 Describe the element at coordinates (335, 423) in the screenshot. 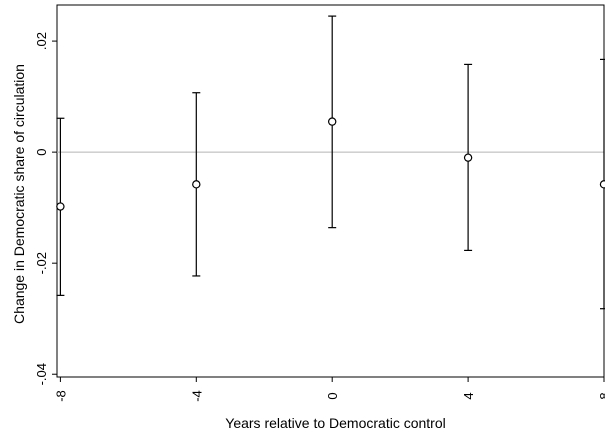

I see `x-axis-label: Years relative to Democratic control` at that location.